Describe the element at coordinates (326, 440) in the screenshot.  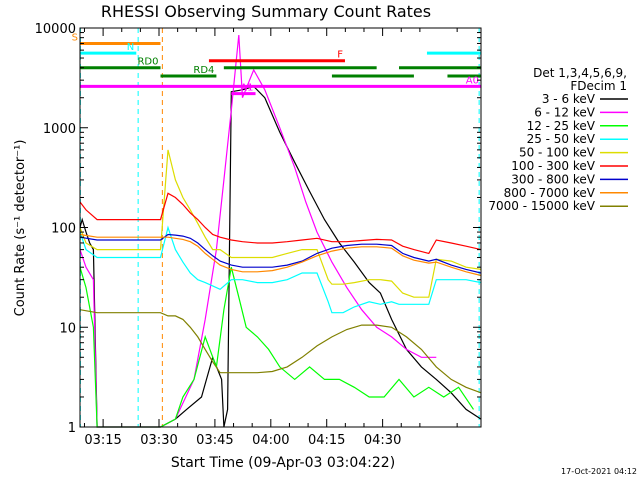
I see `x-tick-label-4: 04:15` at that location.